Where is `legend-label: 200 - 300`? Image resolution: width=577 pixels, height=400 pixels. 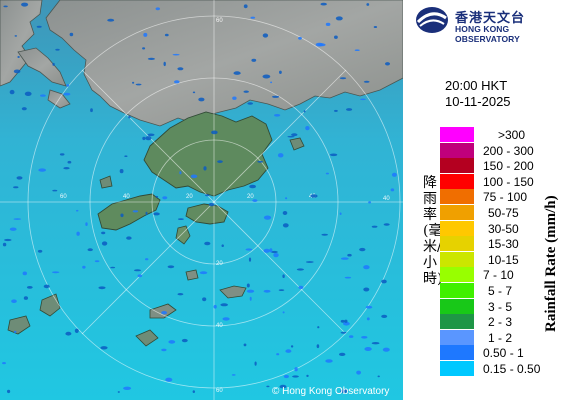
legend-label: 200 - 300 is located at coordinates (508, 150).